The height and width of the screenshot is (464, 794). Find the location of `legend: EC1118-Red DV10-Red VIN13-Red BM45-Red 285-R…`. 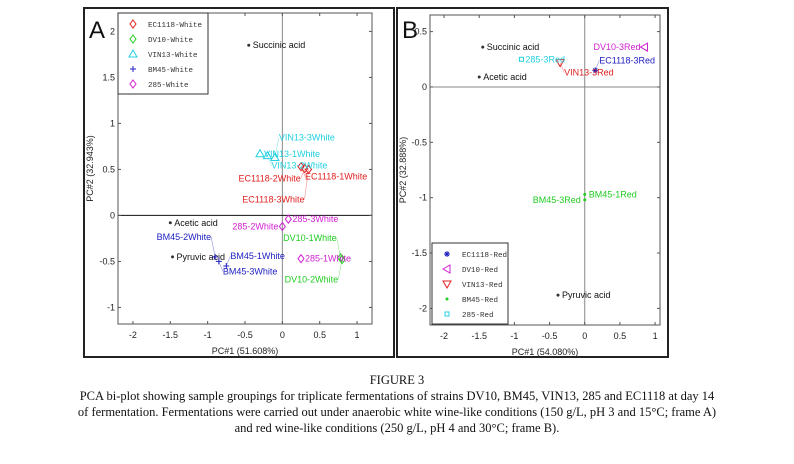

legend: EC1118-Red DV10-Red VIN13-Red BM45-Red 285-R… is located at coordinates (470, 283).